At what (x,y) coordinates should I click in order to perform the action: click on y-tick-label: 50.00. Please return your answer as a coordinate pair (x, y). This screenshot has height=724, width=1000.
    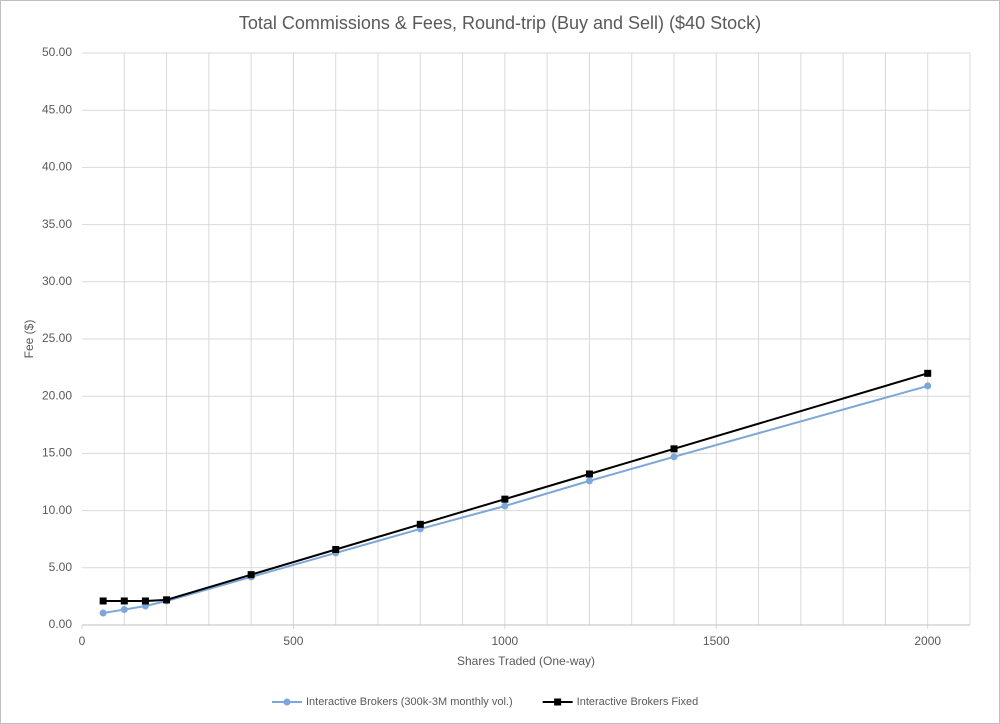
    Looking at the image, I should click on (57, 52).